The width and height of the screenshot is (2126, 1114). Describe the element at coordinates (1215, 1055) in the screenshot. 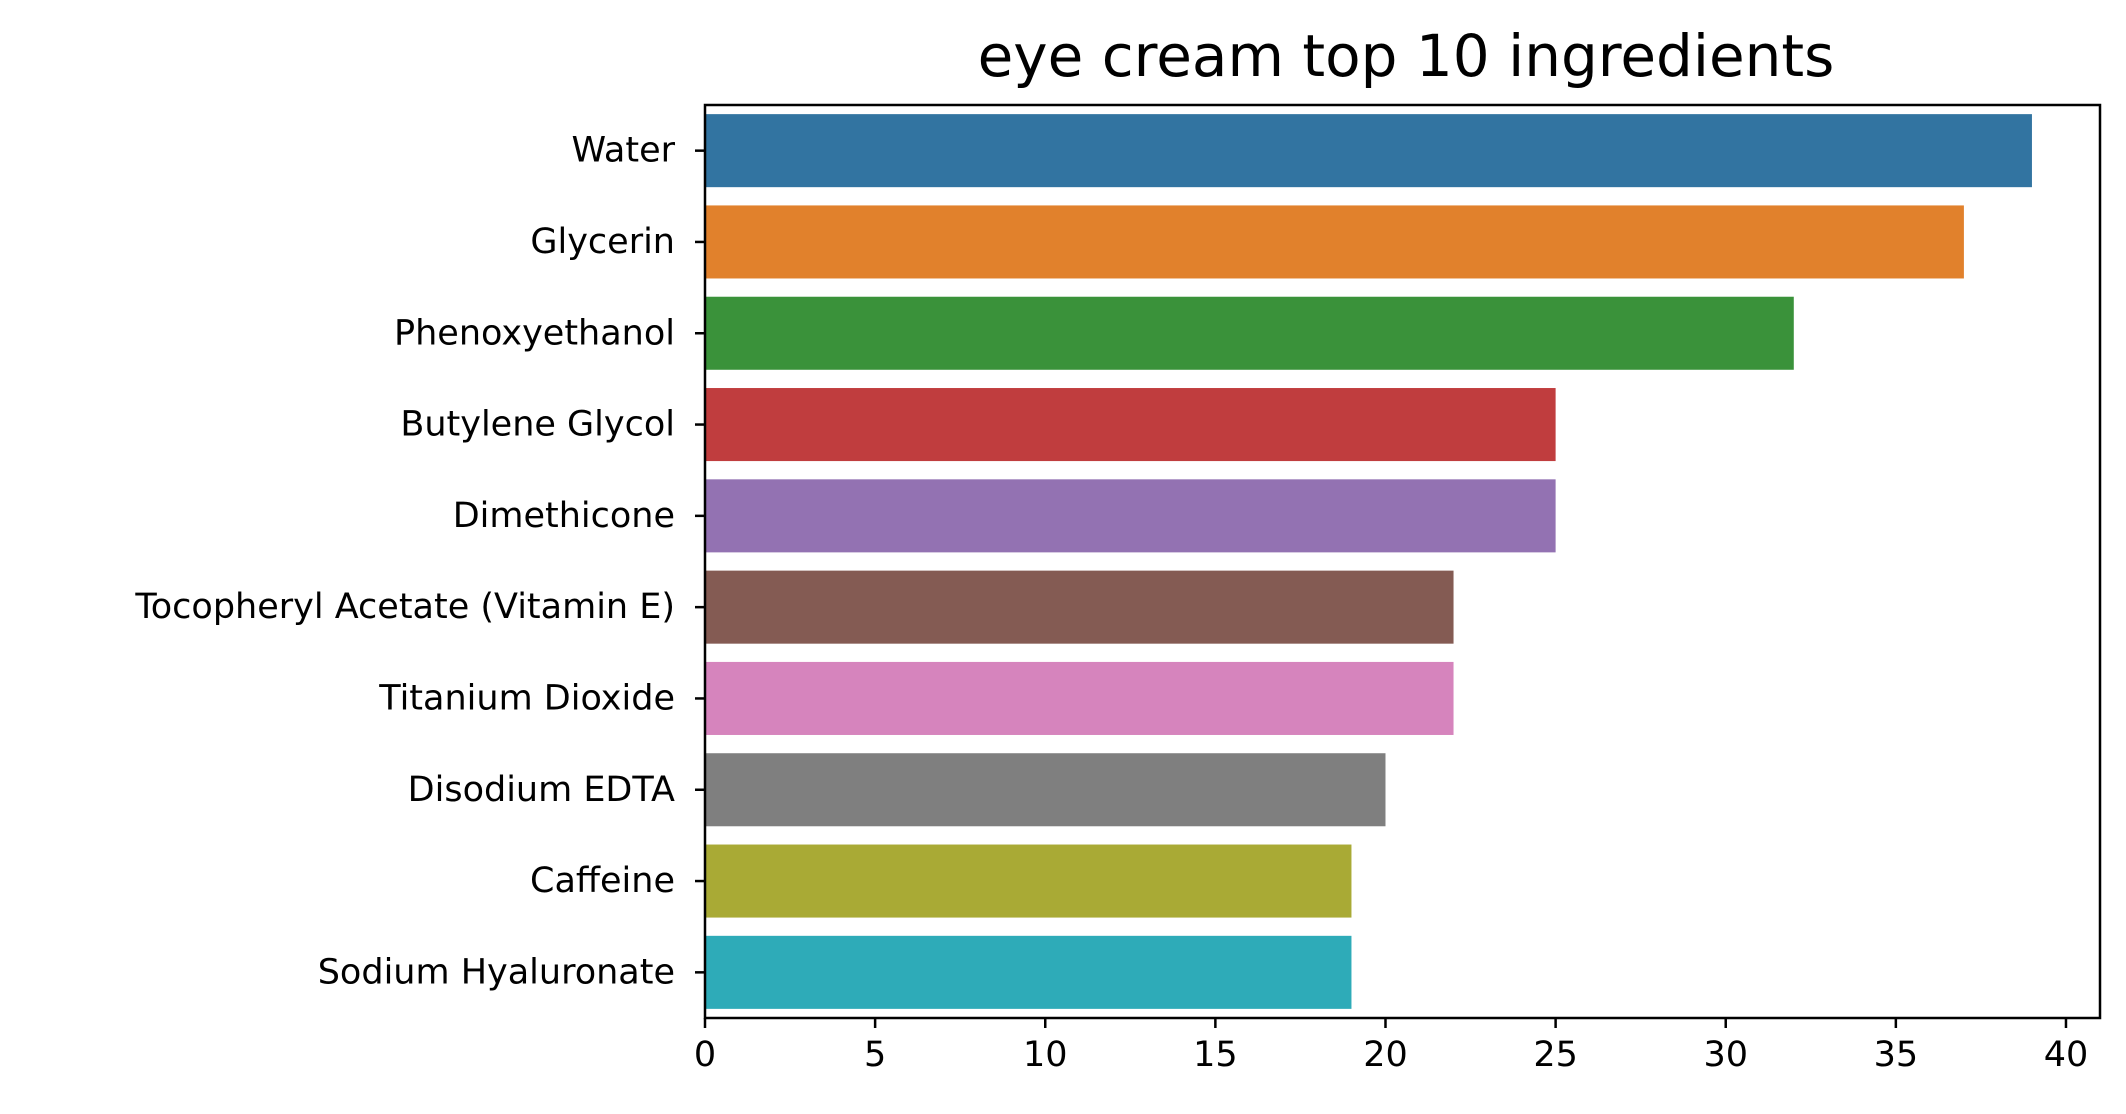

I see `x-tick-label: 15` at that location.